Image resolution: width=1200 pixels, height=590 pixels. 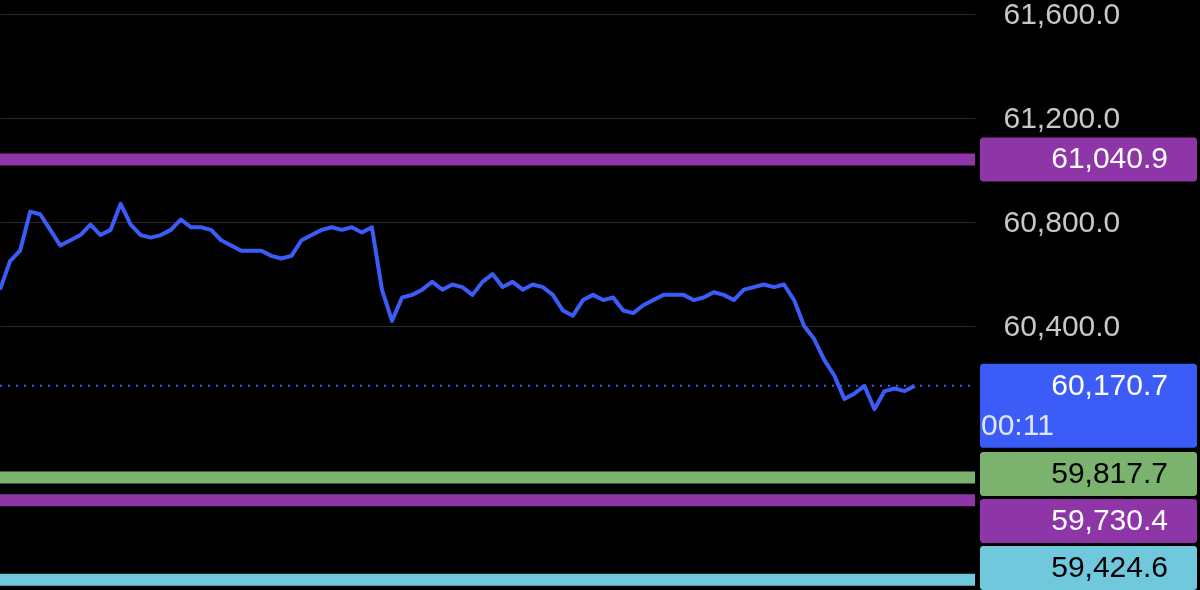 What do you see at coordinates (1109, 384) in the screenshot?
I see `ref-line-label: 60,170.7` at bounding box center [1109, 384].